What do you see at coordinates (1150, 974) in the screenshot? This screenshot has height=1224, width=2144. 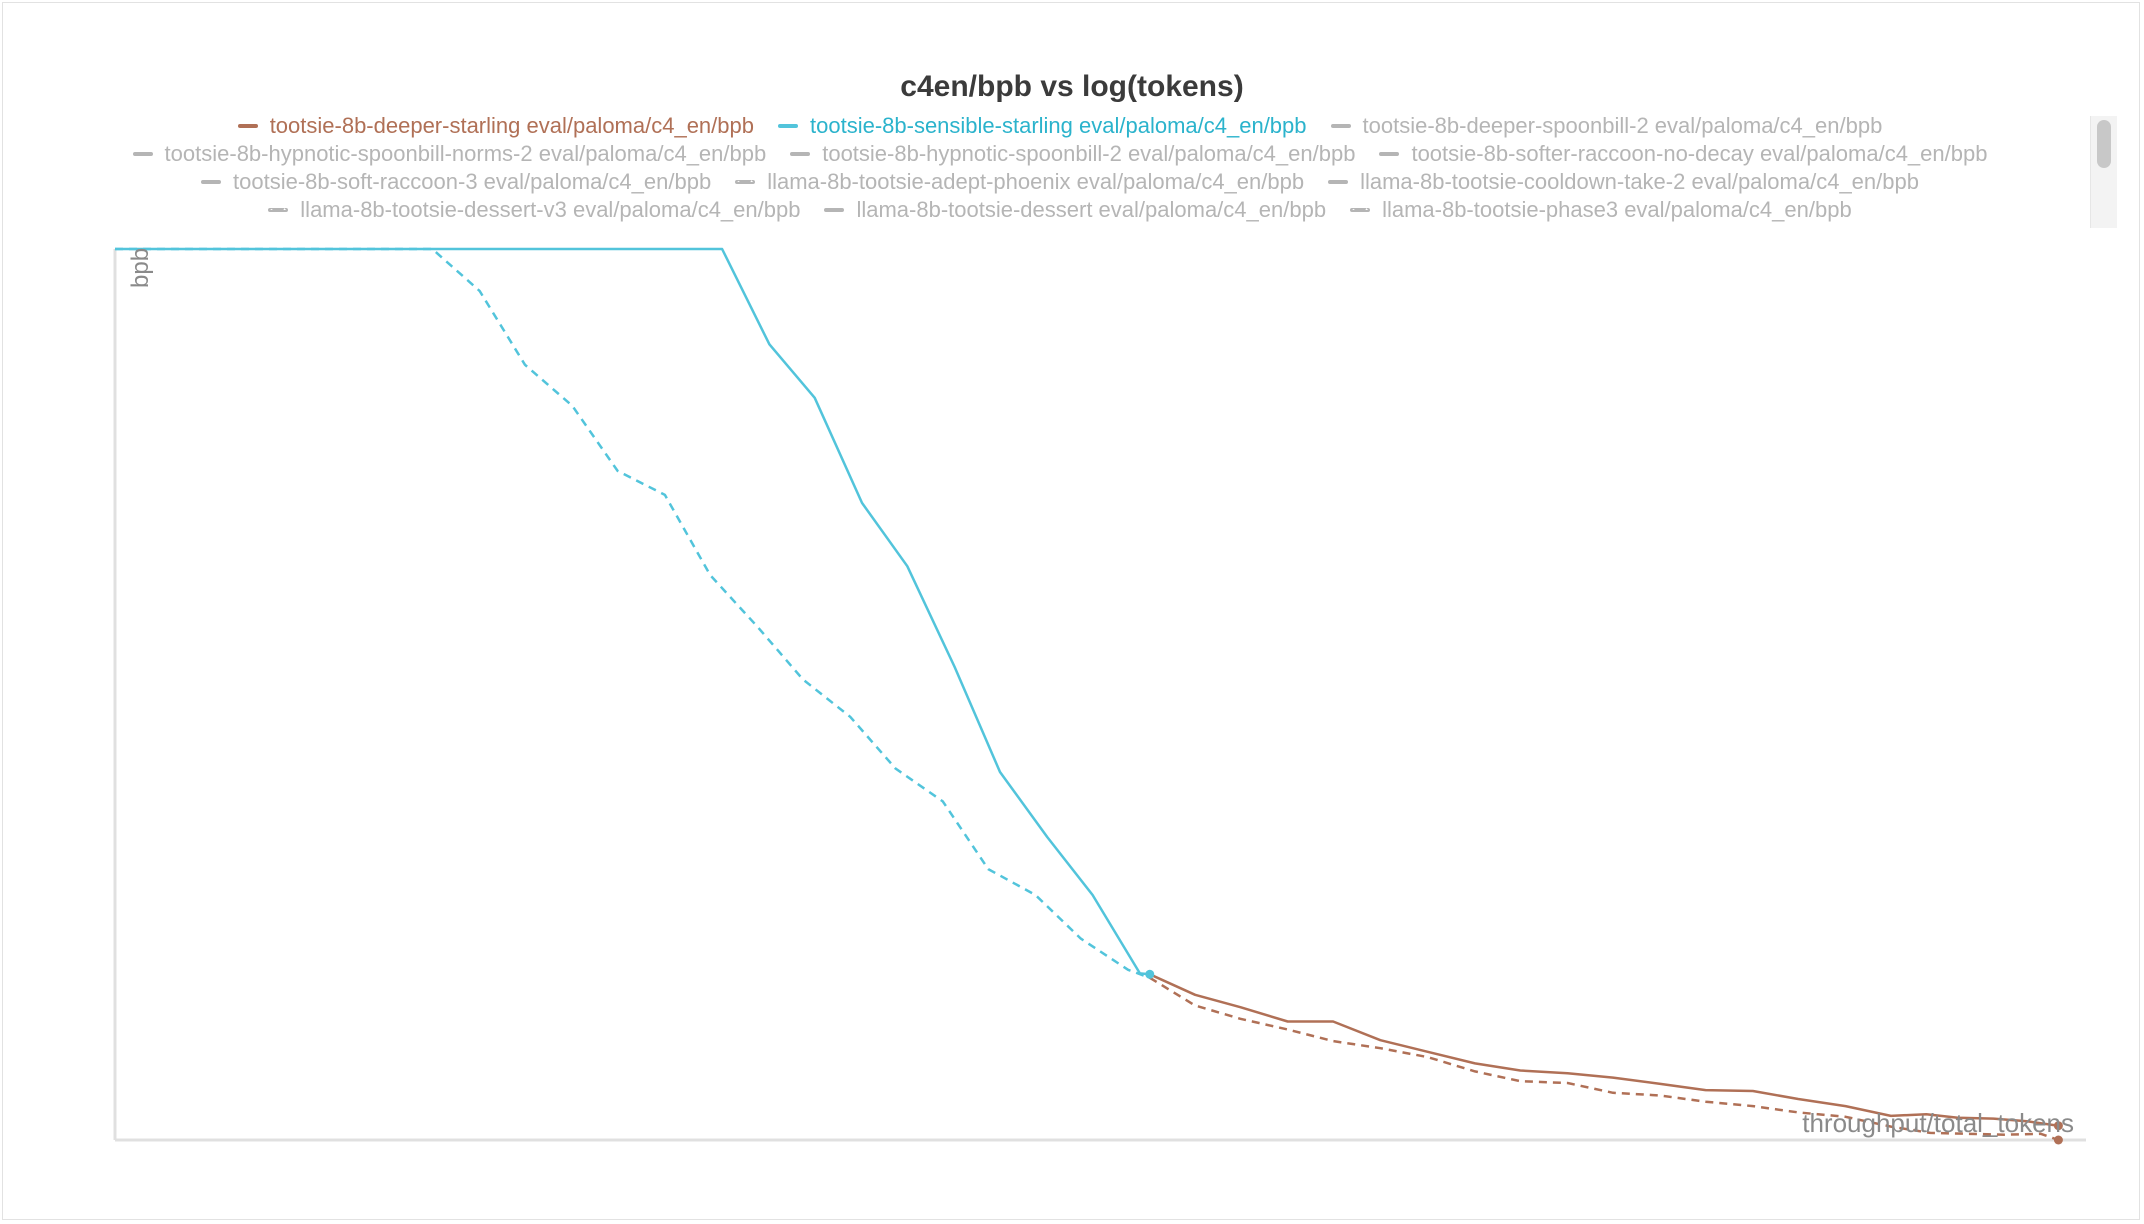 I see `series-junction-point` at bounding box center [1150, 974].